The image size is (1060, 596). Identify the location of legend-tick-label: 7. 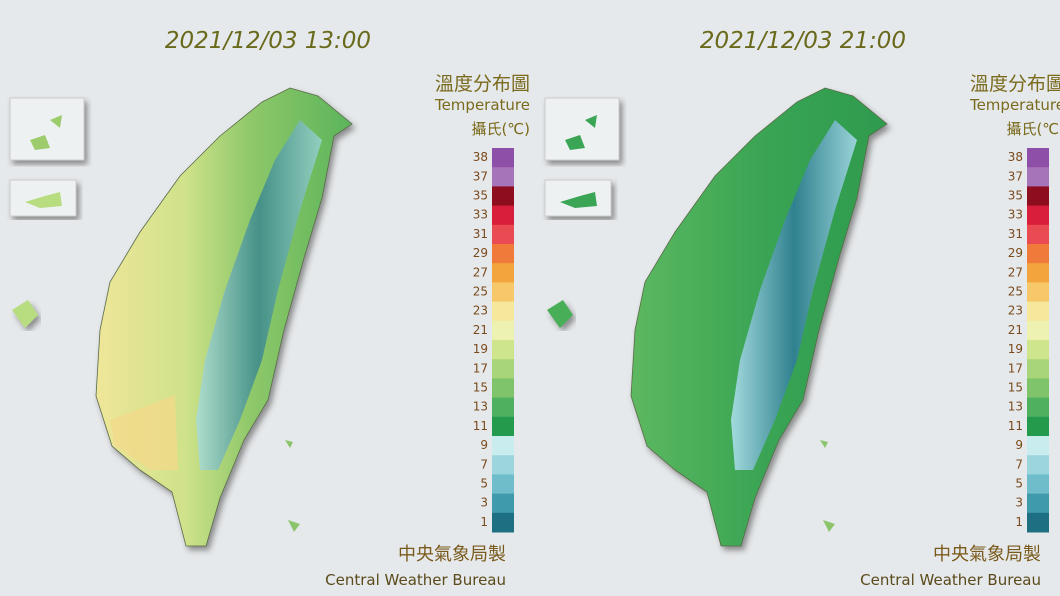
(484, 464).